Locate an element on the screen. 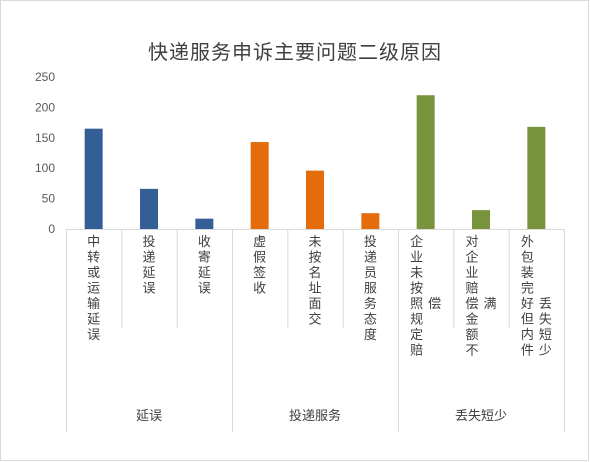 Image resolution: width=590 pixels, height=462 pixels. y-tick-label: 0 is located at coordinates (51, 229).